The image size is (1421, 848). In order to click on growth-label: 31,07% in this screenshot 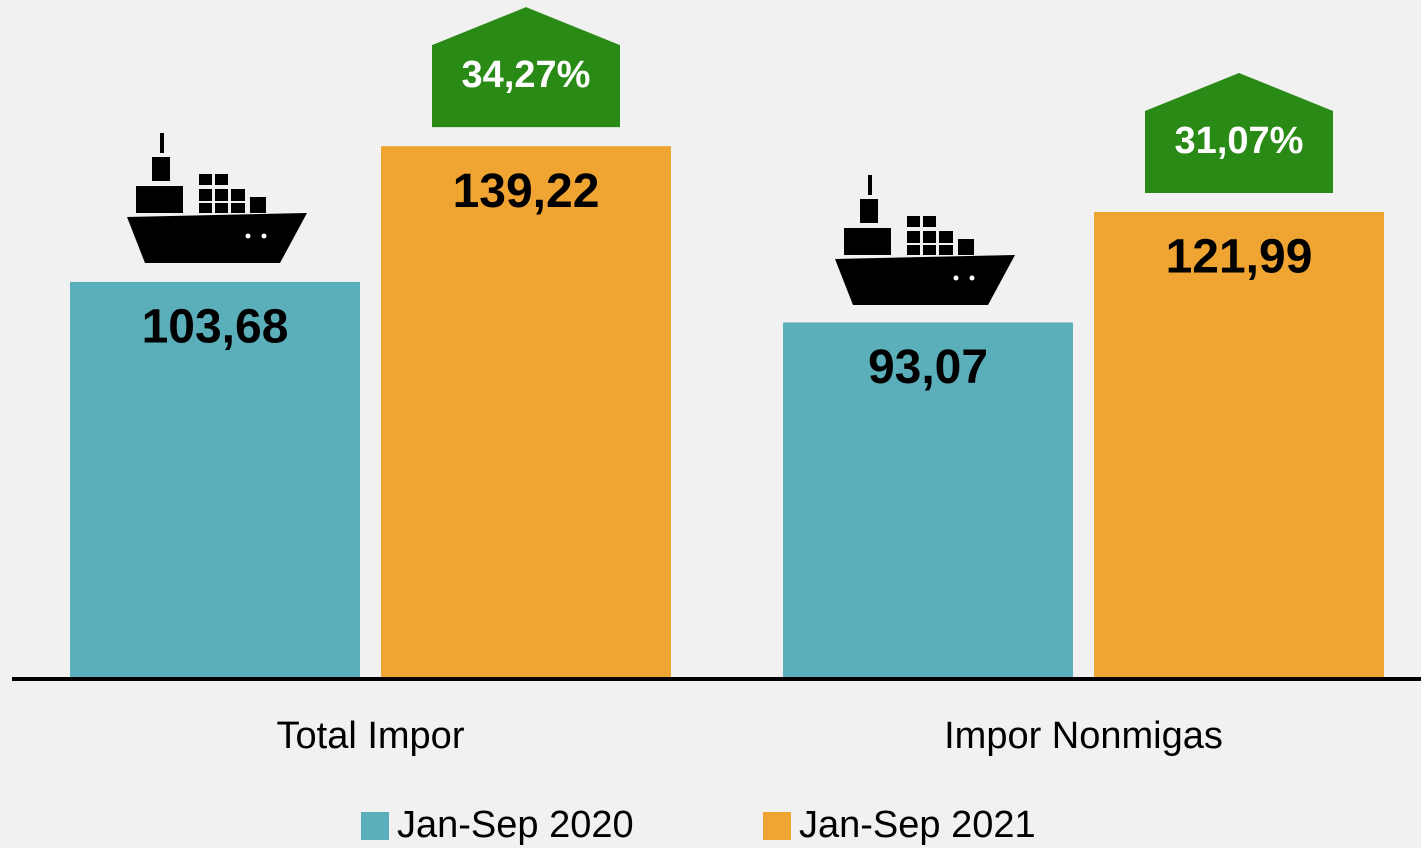, I will do `click(1239, 141)`.